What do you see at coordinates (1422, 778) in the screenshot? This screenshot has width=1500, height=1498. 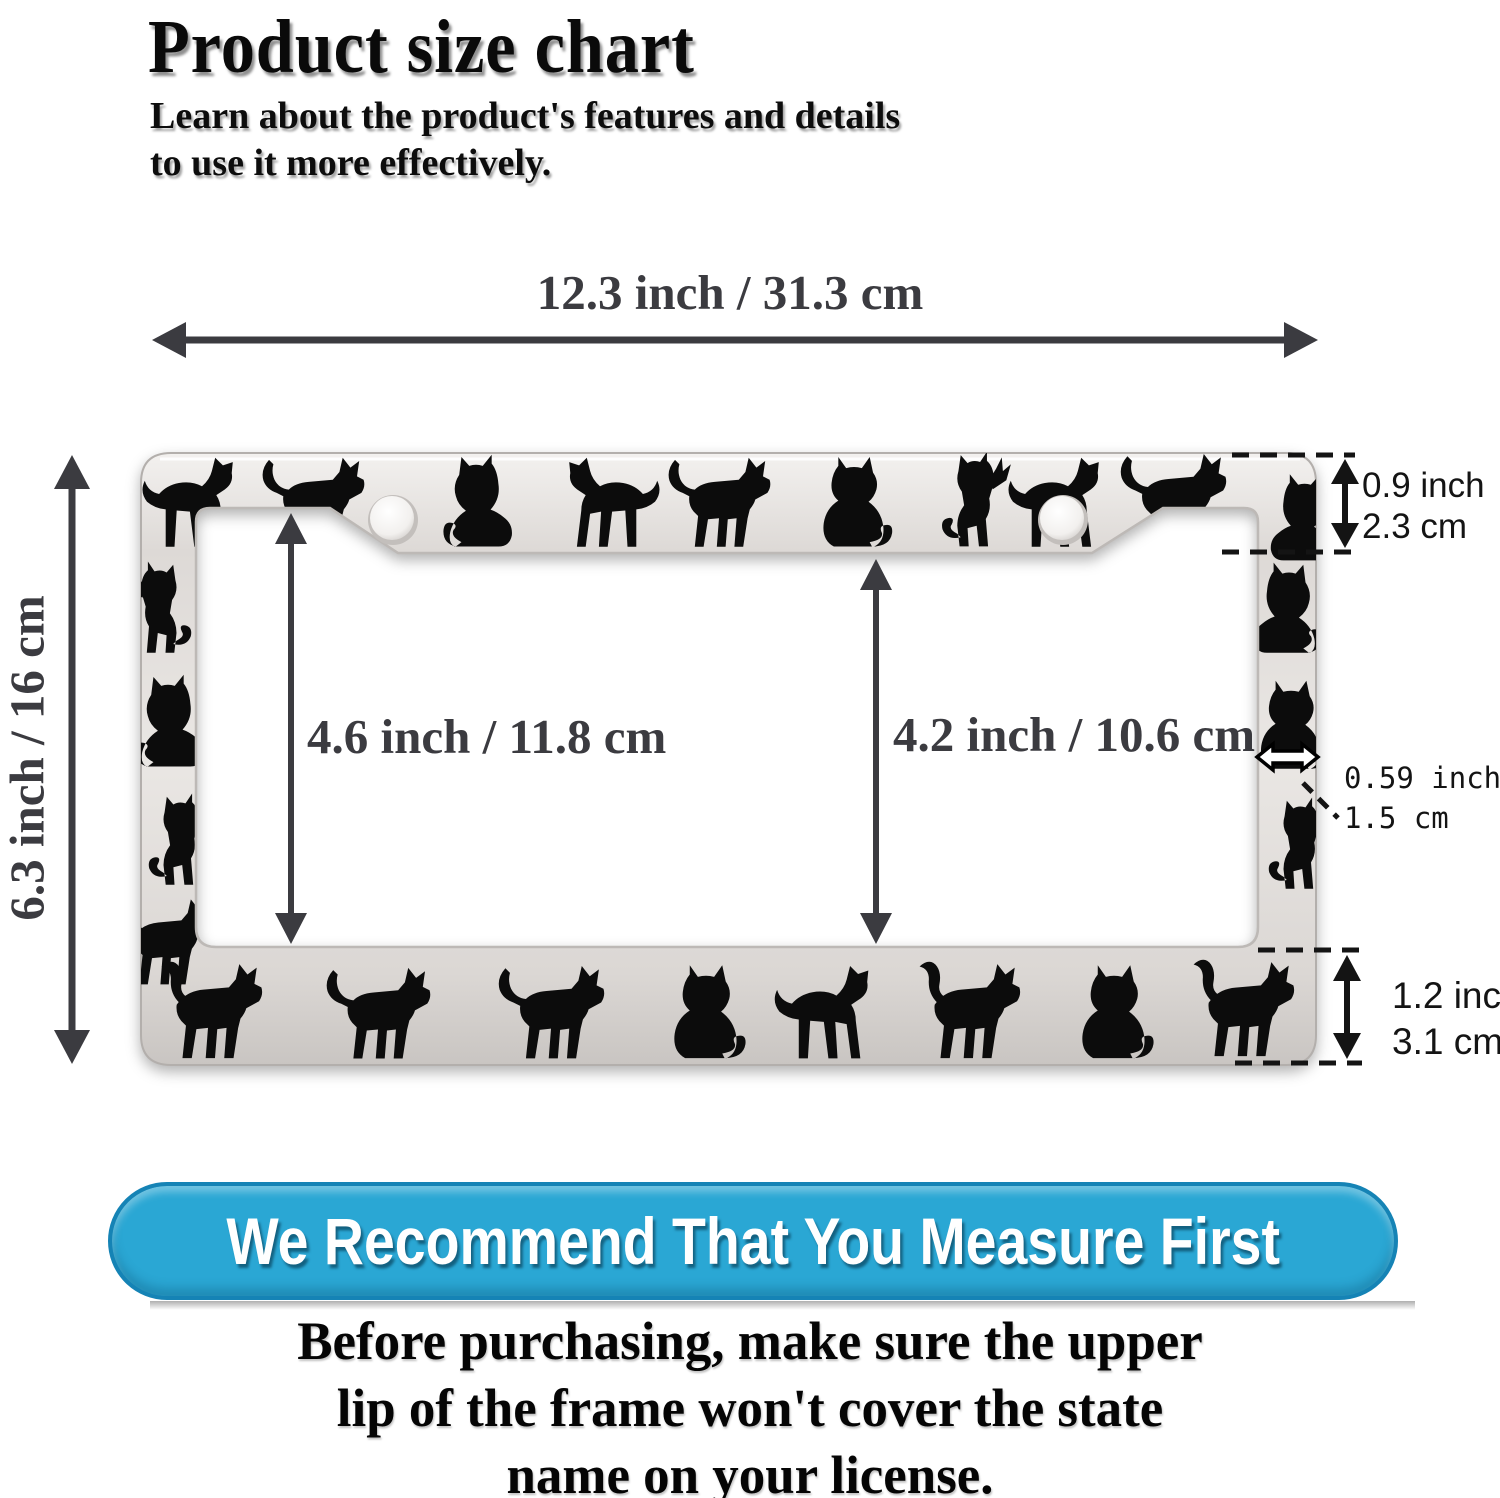 I see `side-rail-inch: 0.59 inch` at bounding box center [1422, 778].